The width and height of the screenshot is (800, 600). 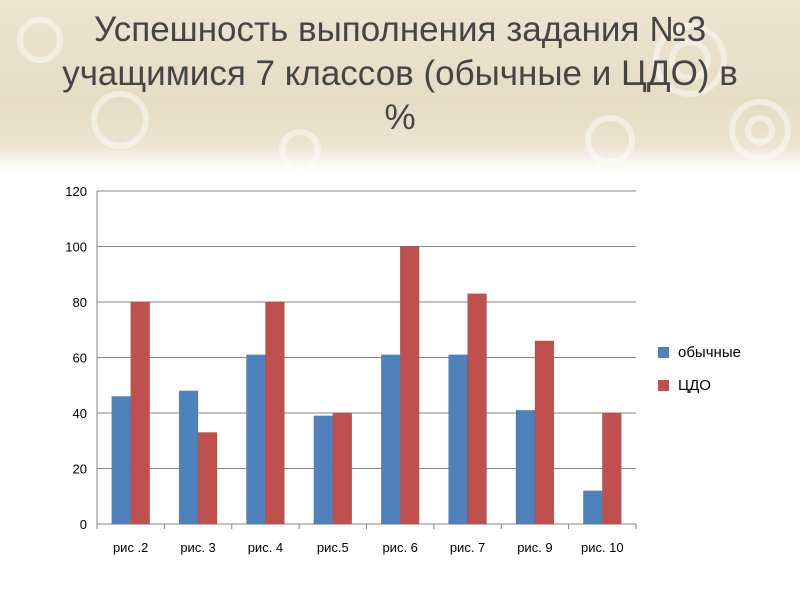 I want to click on title-line-3: %, so click(x=400, y=117).